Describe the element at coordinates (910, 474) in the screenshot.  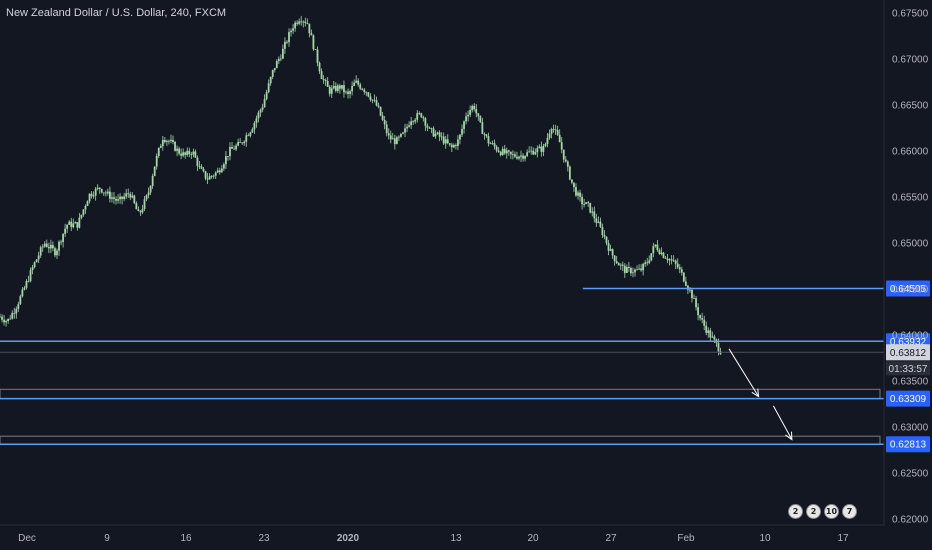
I see `price-tick-label: 0.62500` at that location.